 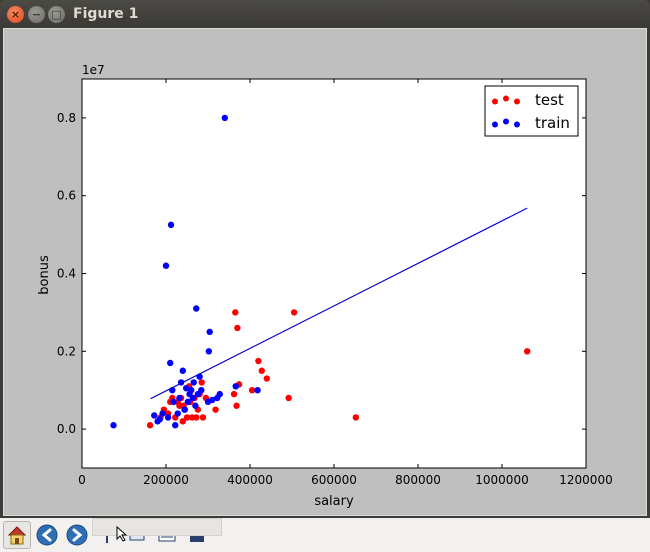 What do you see at coordinates (93, 70) in the screenshot?
I see `y-offset-label: 1e7` at bounding box center [93, 70].